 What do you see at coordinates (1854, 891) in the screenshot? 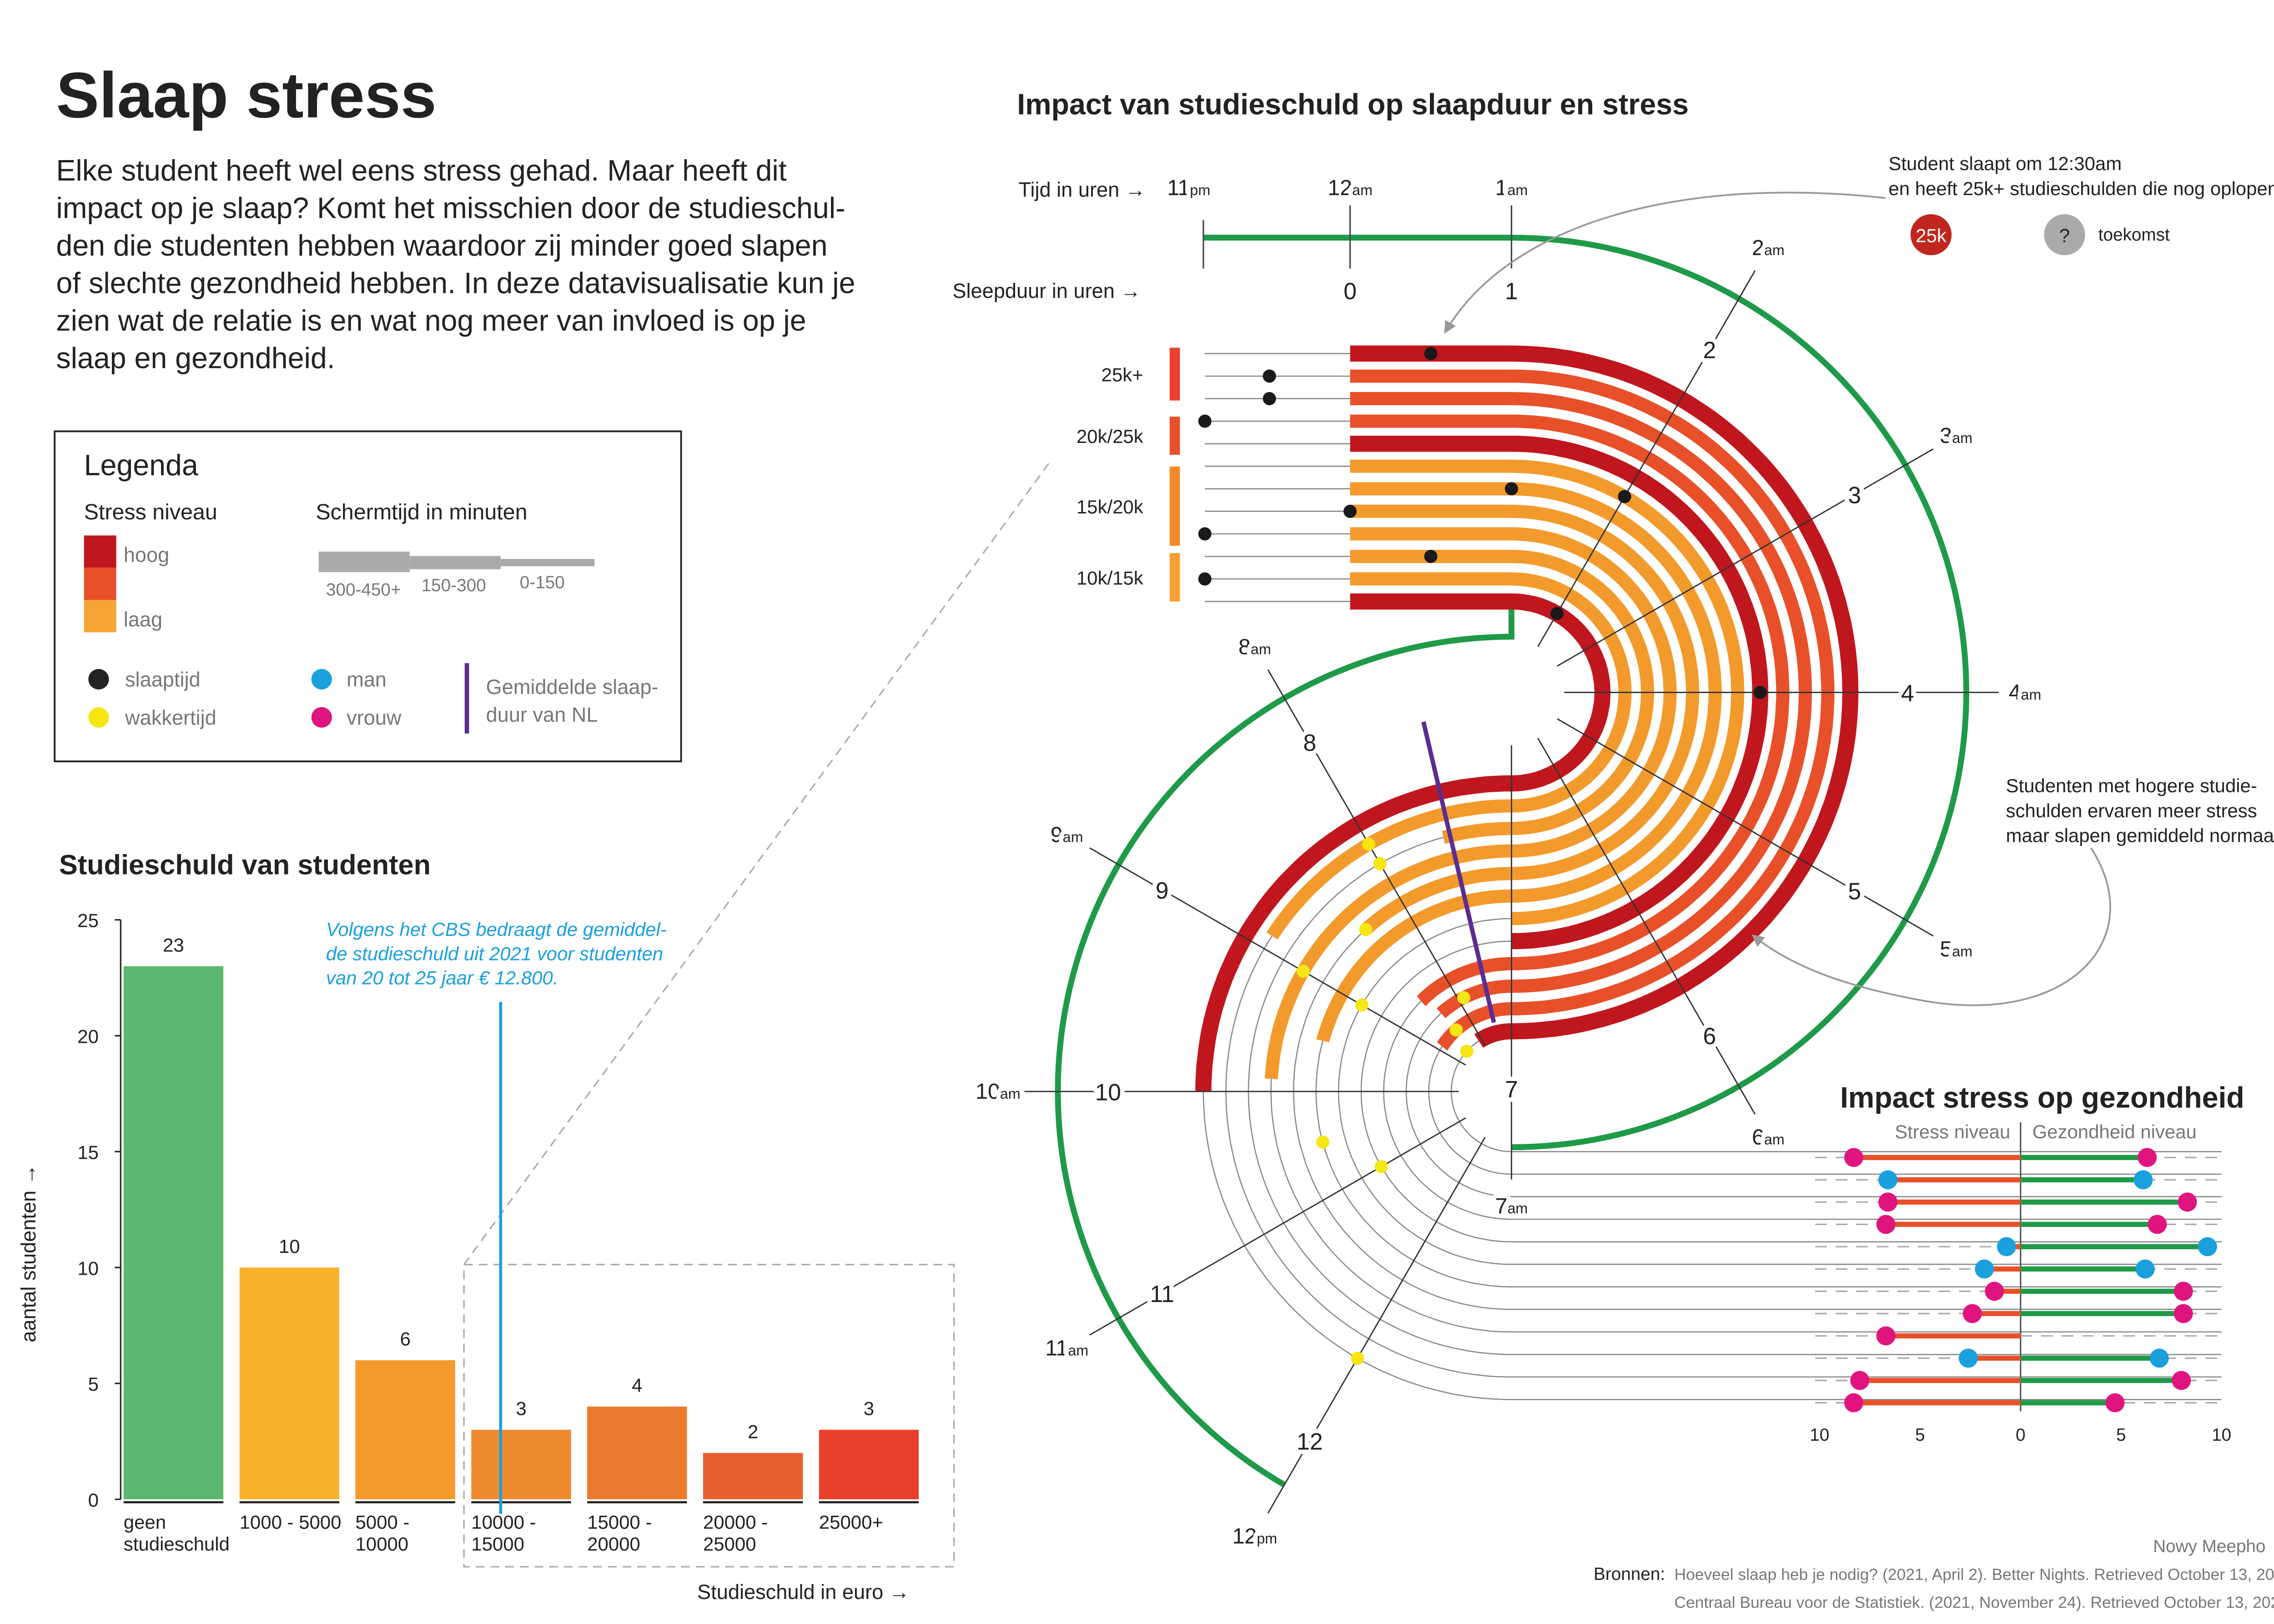
I see `duration-label: 5` at bounding box center [1854, 891].